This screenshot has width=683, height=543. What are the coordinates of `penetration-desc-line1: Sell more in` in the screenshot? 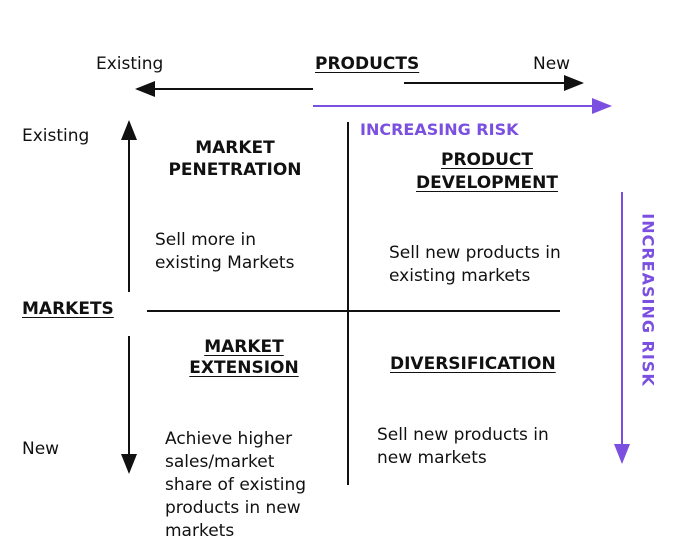 It's located at (206, 240).